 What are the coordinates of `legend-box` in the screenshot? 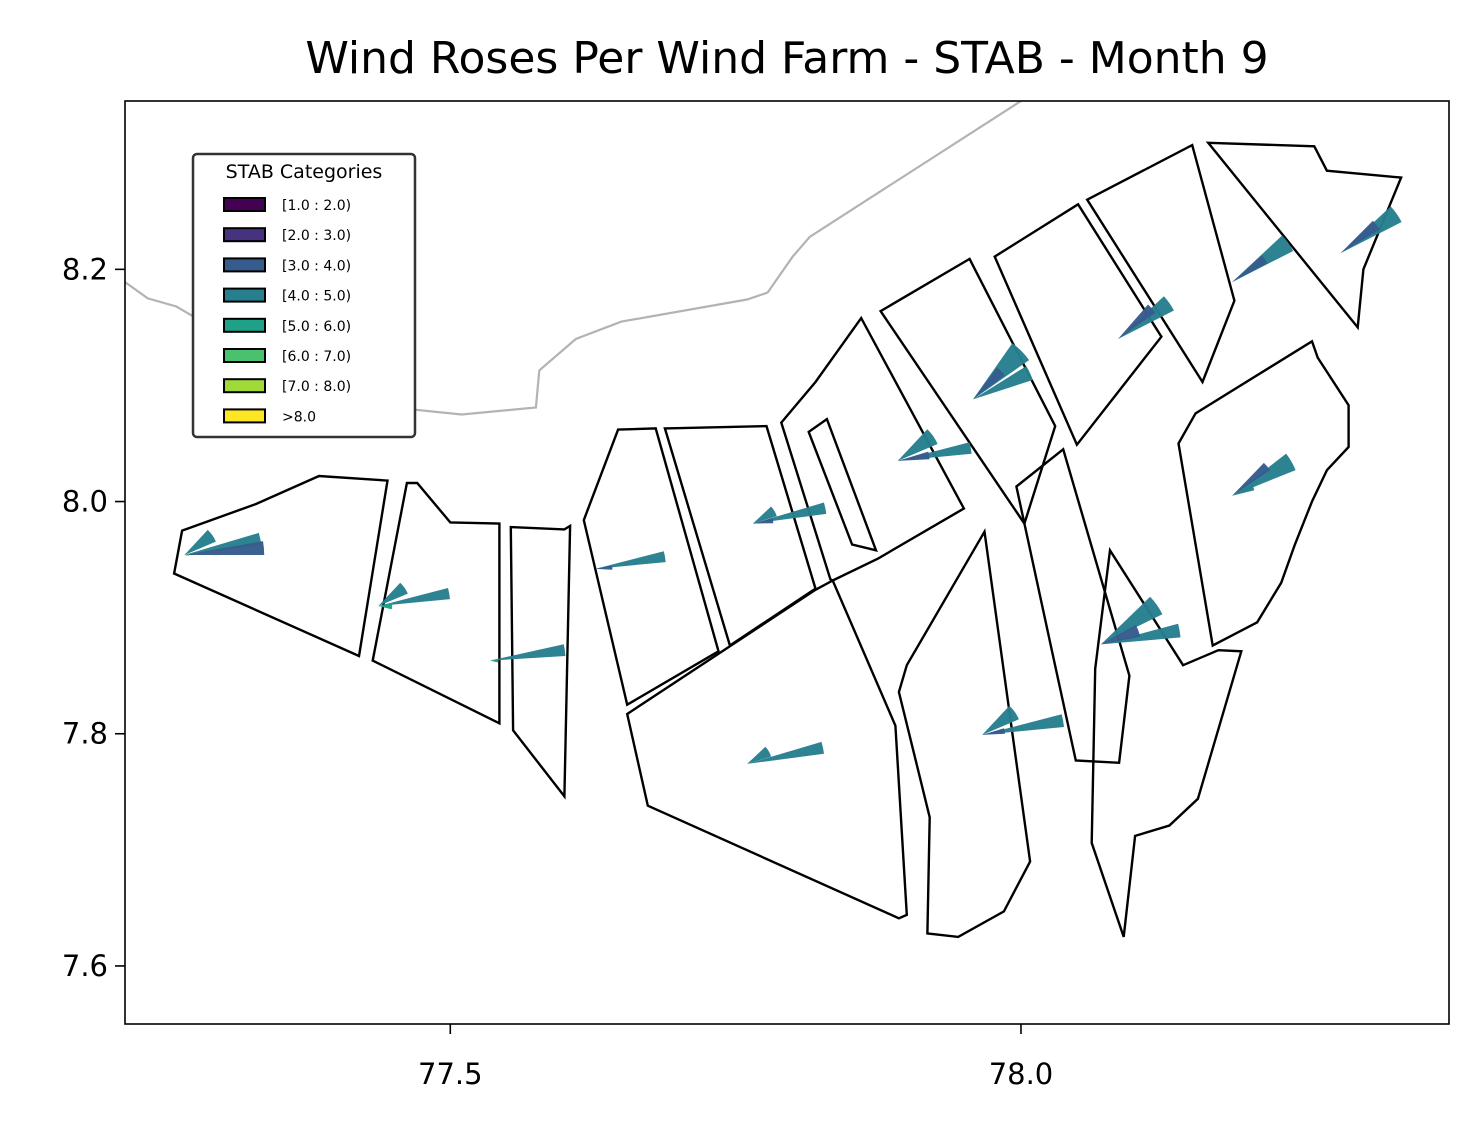 It's located at (304, 295).